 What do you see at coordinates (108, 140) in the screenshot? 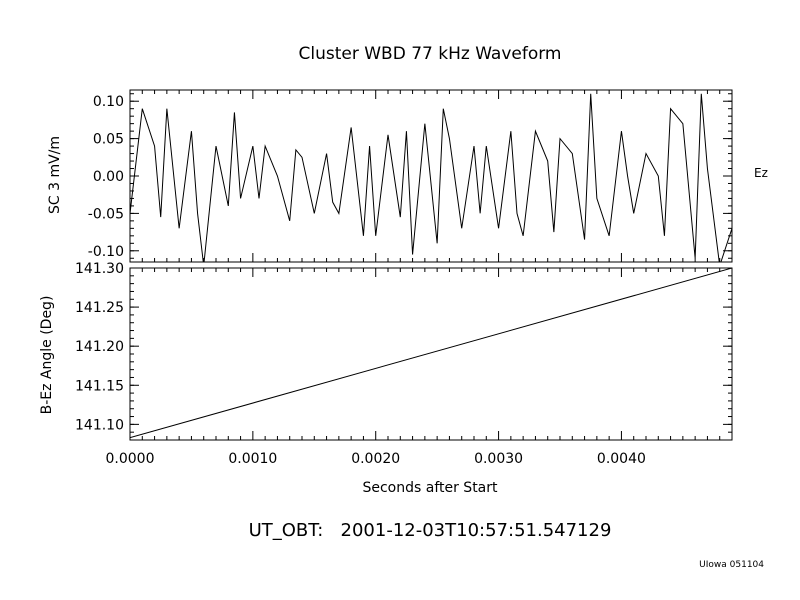
I see `y-tick-label: 0.05` at bounding box center [108, 140].